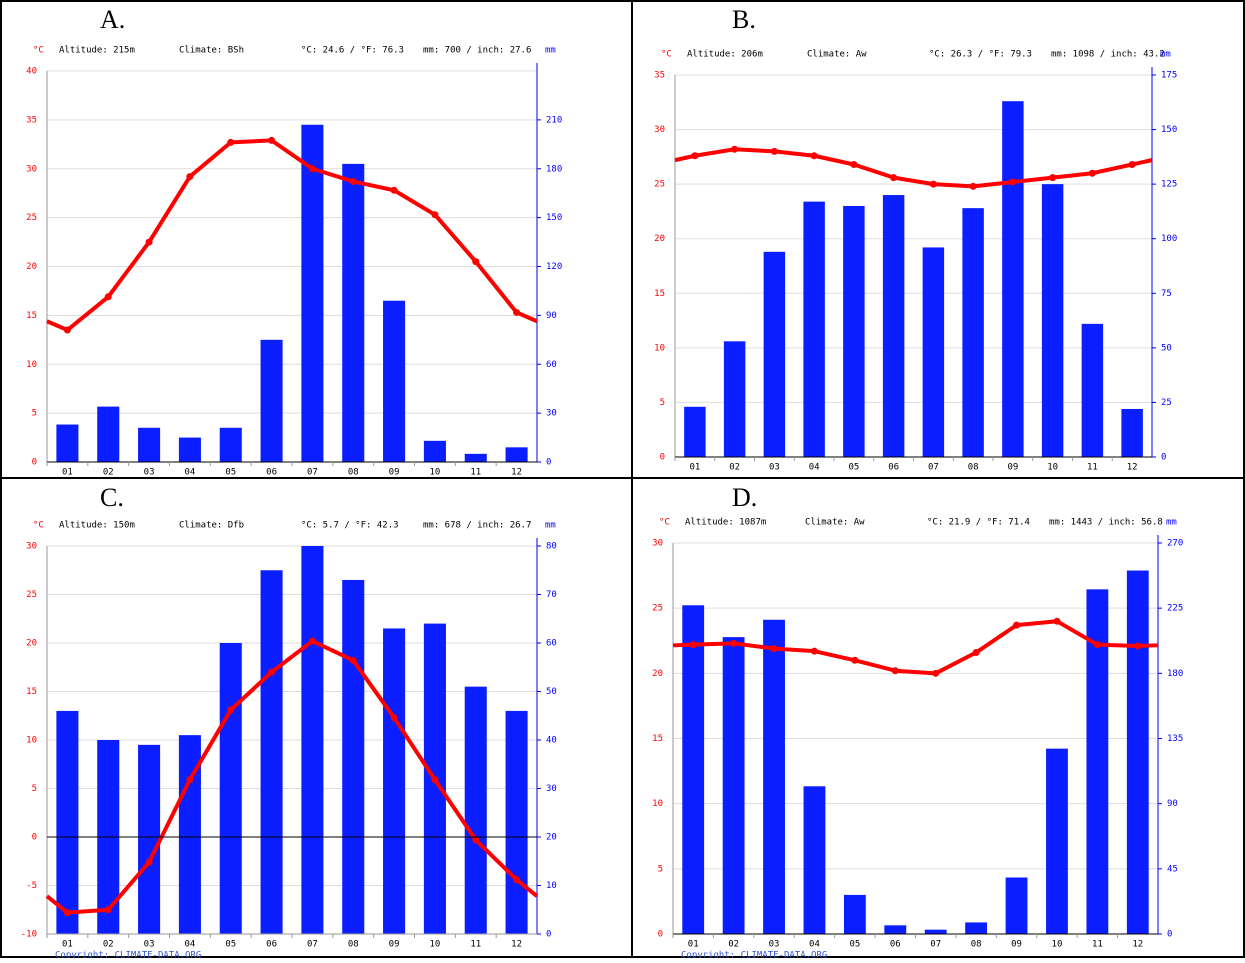 This screenshot has height=963, width=1245. What do you see at coordinates (814, 468) in the screenshot?
I see `x-tick-label: 04` at bounding box center [814, 468].